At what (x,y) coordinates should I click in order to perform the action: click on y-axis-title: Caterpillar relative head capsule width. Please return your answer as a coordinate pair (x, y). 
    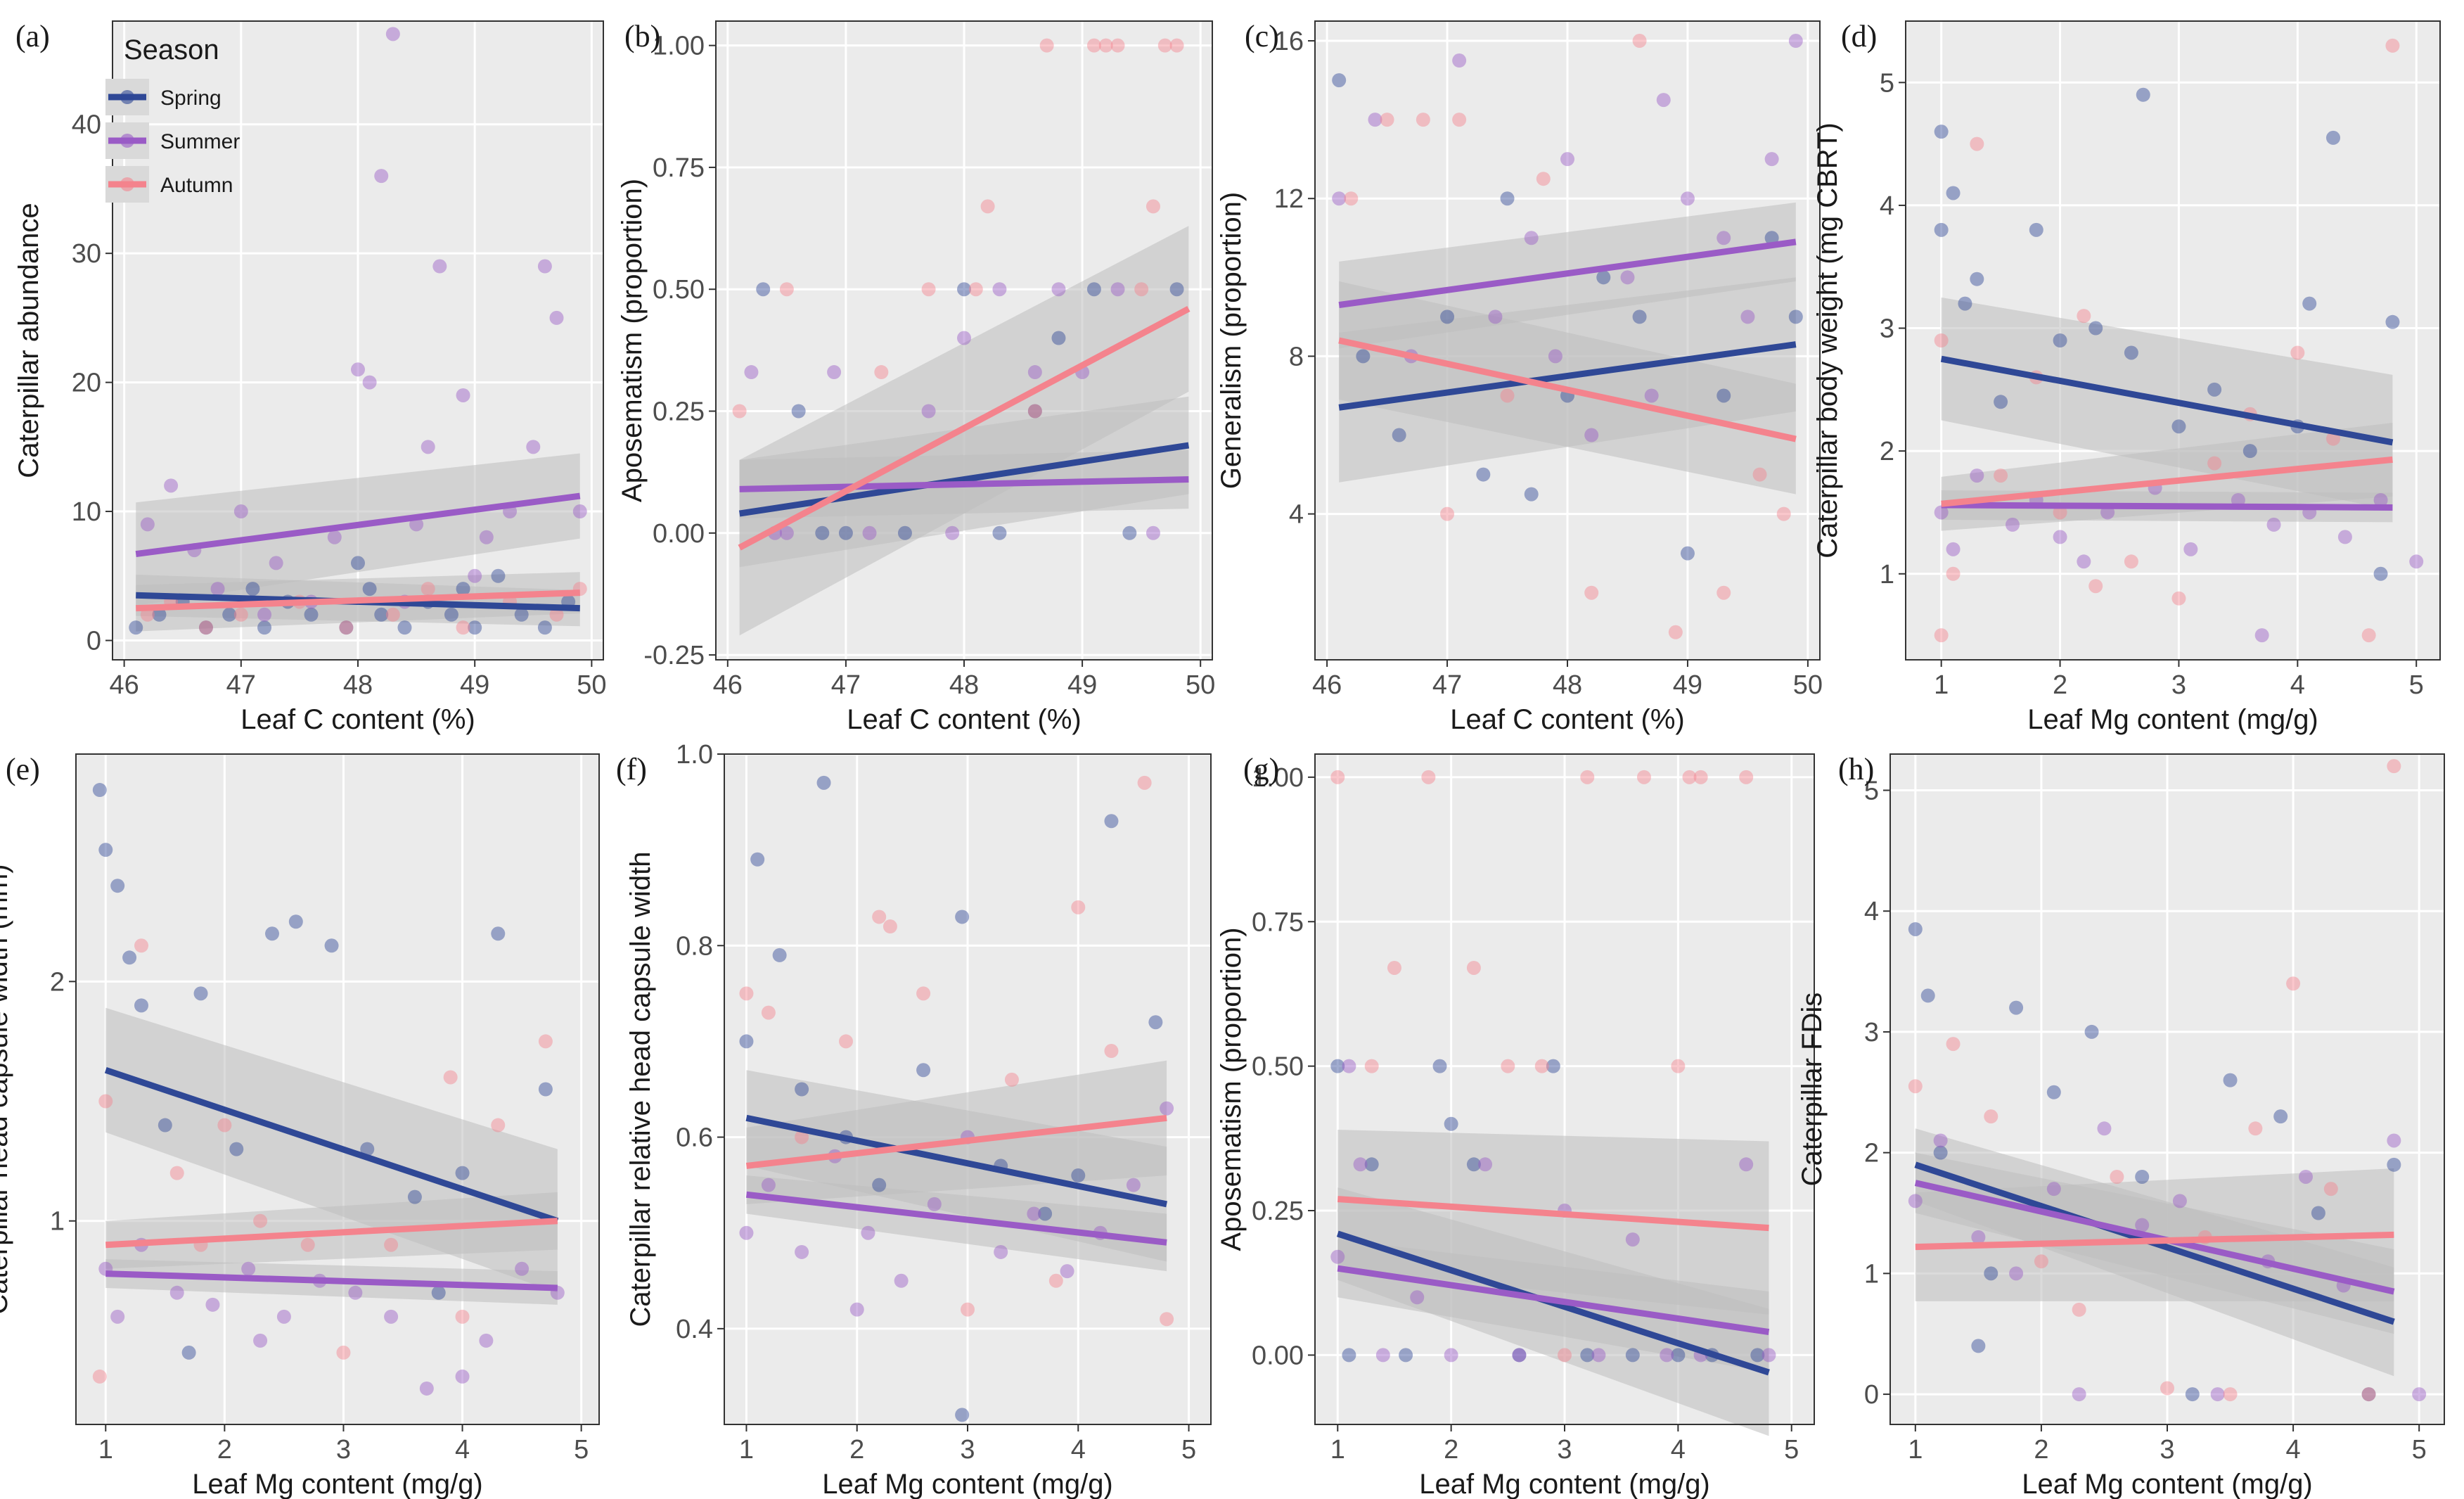
    Looking at the image, I should click on (640, 1089).